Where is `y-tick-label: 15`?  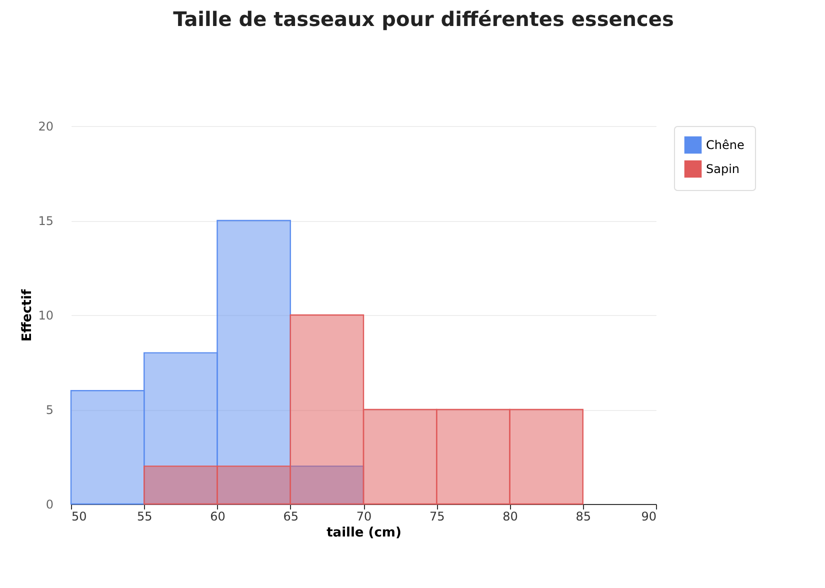 y-tick-label: 15 is located at coordinates (46, 221).